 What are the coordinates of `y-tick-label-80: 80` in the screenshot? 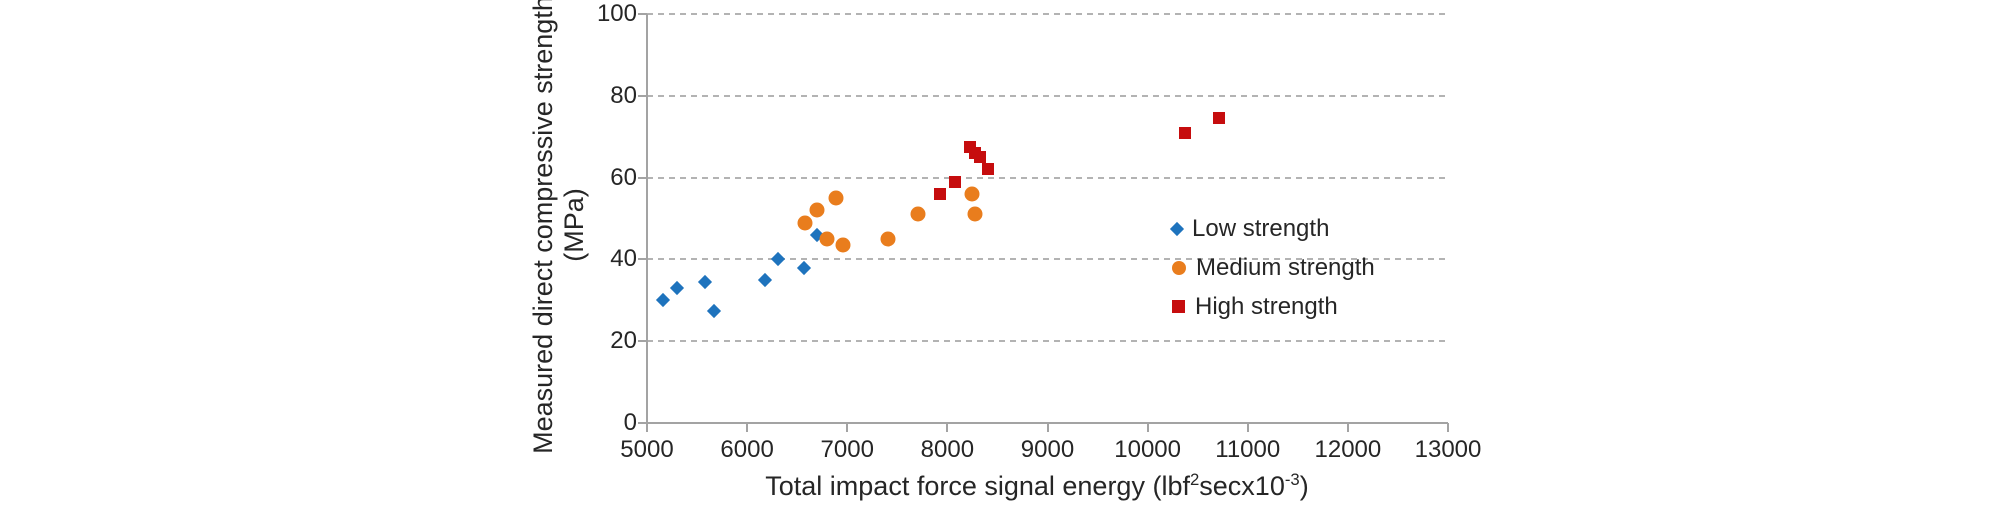 It's located at (623, 95).